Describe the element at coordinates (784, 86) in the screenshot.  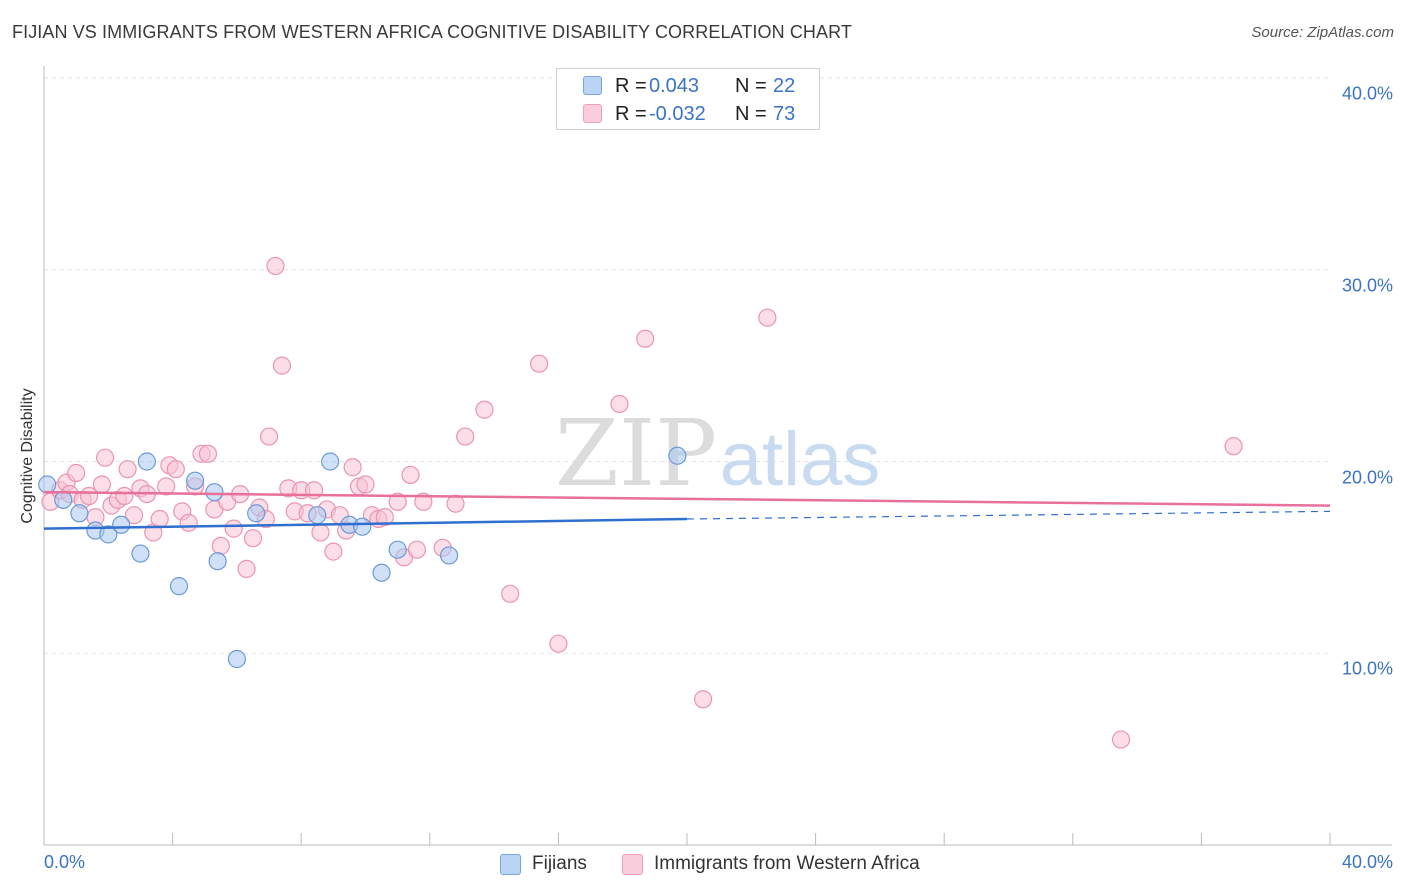
I see `n-value: 22` at that location.